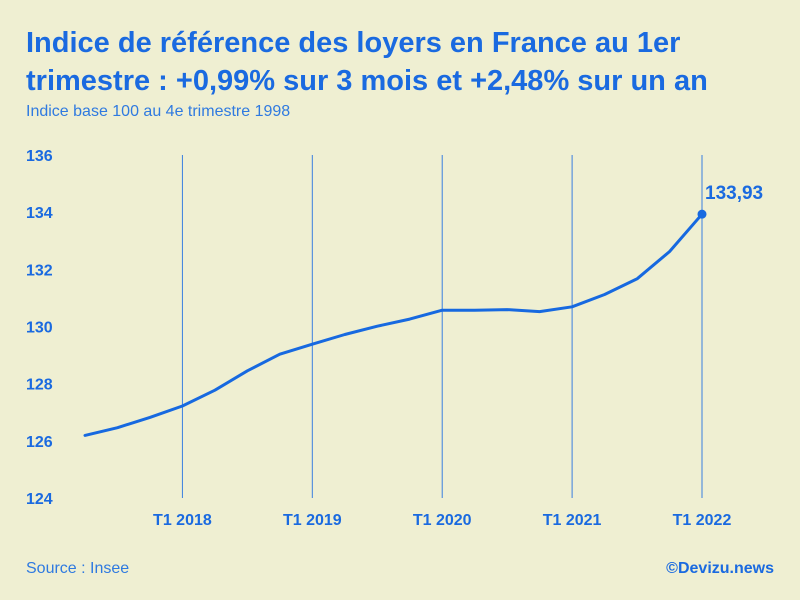  I want to click on x-axis-ticks: T1 2018 T1 2019 T1 2020 T1 2021 T1 2022, so click(442, 520).